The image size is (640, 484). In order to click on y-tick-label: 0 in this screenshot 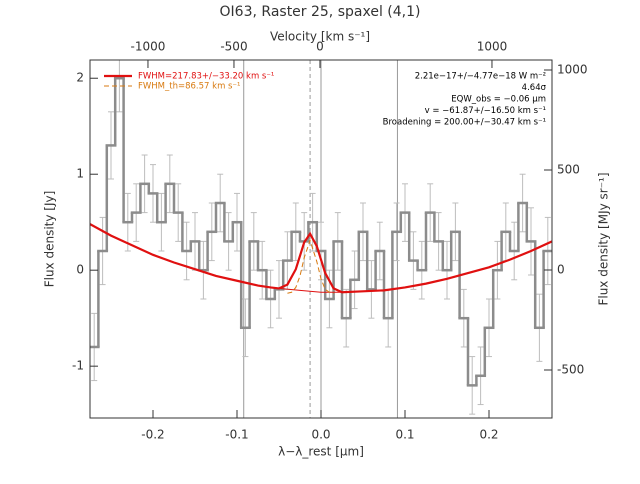, I will do `click(80, 270)`.